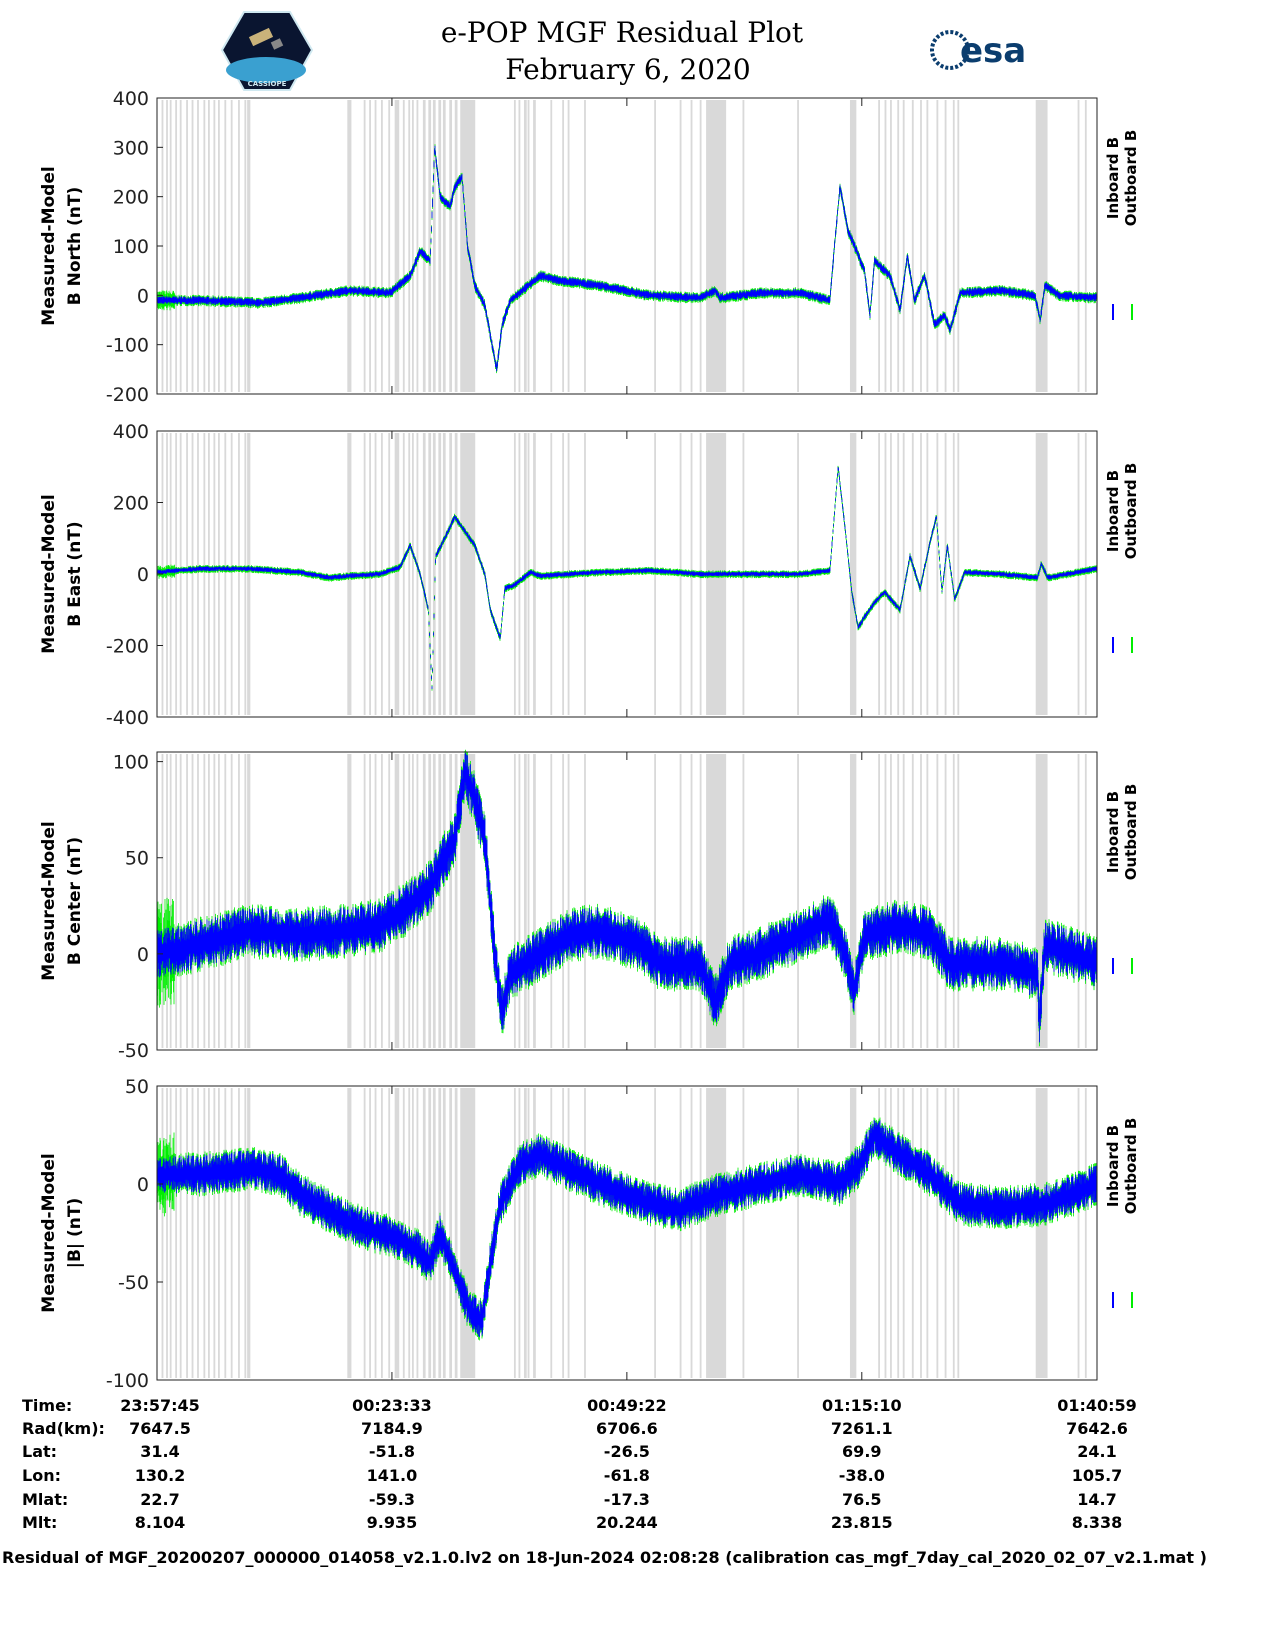 This screenshot has width=1275, height=1650. What do you see at coordinates (1096, 1451) in the screenshot?
I see `table-cell: 24.1` at bounding box center [1096, 1451].